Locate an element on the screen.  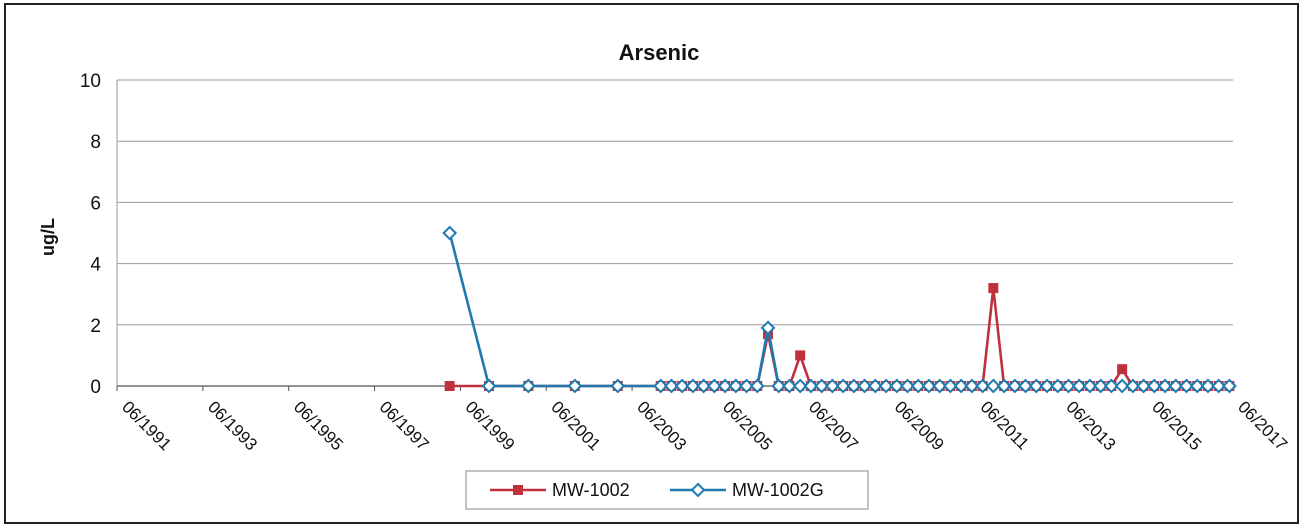
y-tick-label-6: 6 is located at coordinates (95, 203).